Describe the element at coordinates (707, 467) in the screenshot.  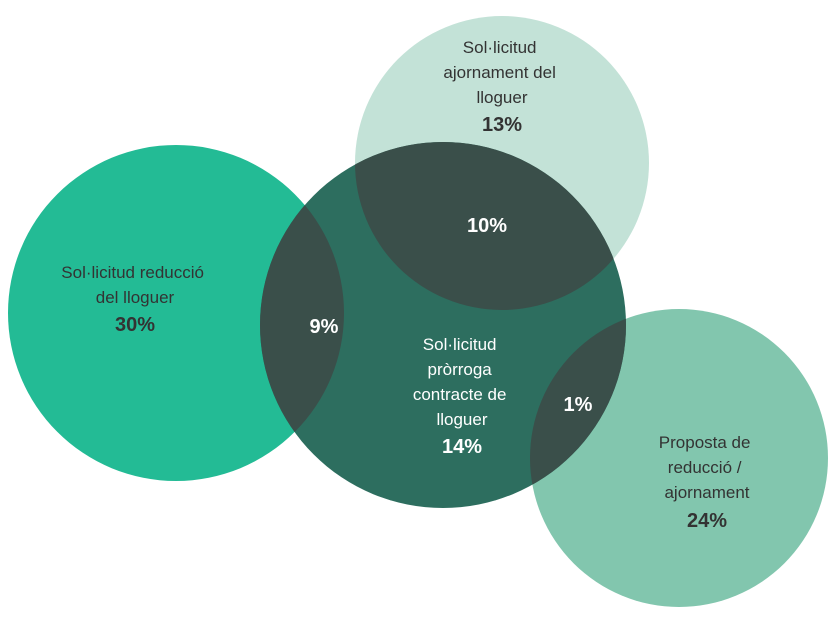
I see `label-proposta: Proposta de reducció / ajornament` at that location.